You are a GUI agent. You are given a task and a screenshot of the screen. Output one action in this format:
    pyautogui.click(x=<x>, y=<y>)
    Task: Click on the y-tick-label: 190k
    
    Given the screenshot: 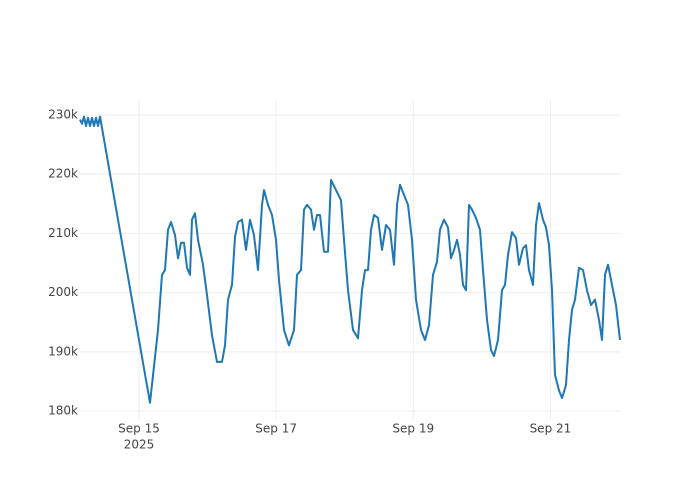 What is the action you would take?
    pyautogui.click(x=63, y=351)
    